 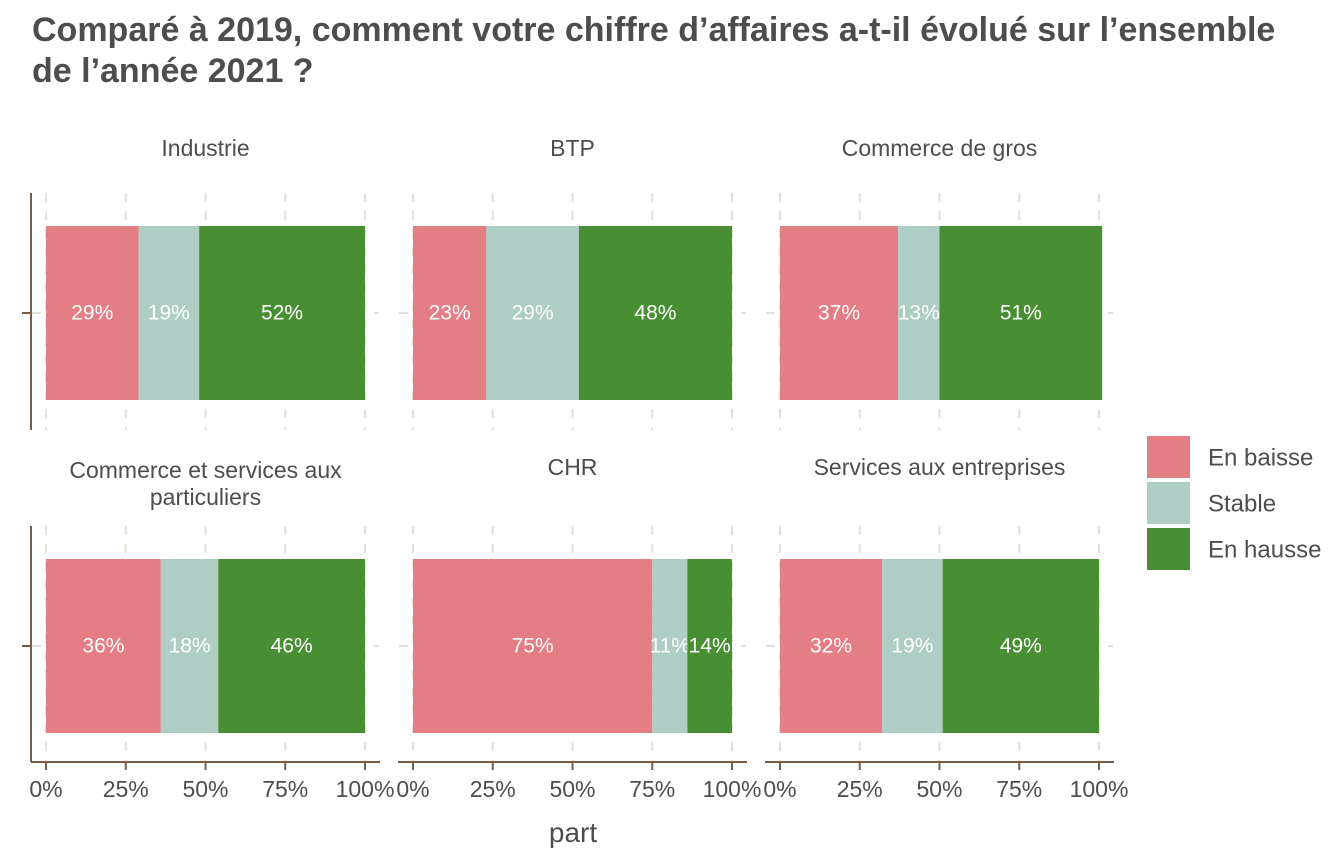 I want to click on legend-label: Stable, so click(x=1242, y=504).